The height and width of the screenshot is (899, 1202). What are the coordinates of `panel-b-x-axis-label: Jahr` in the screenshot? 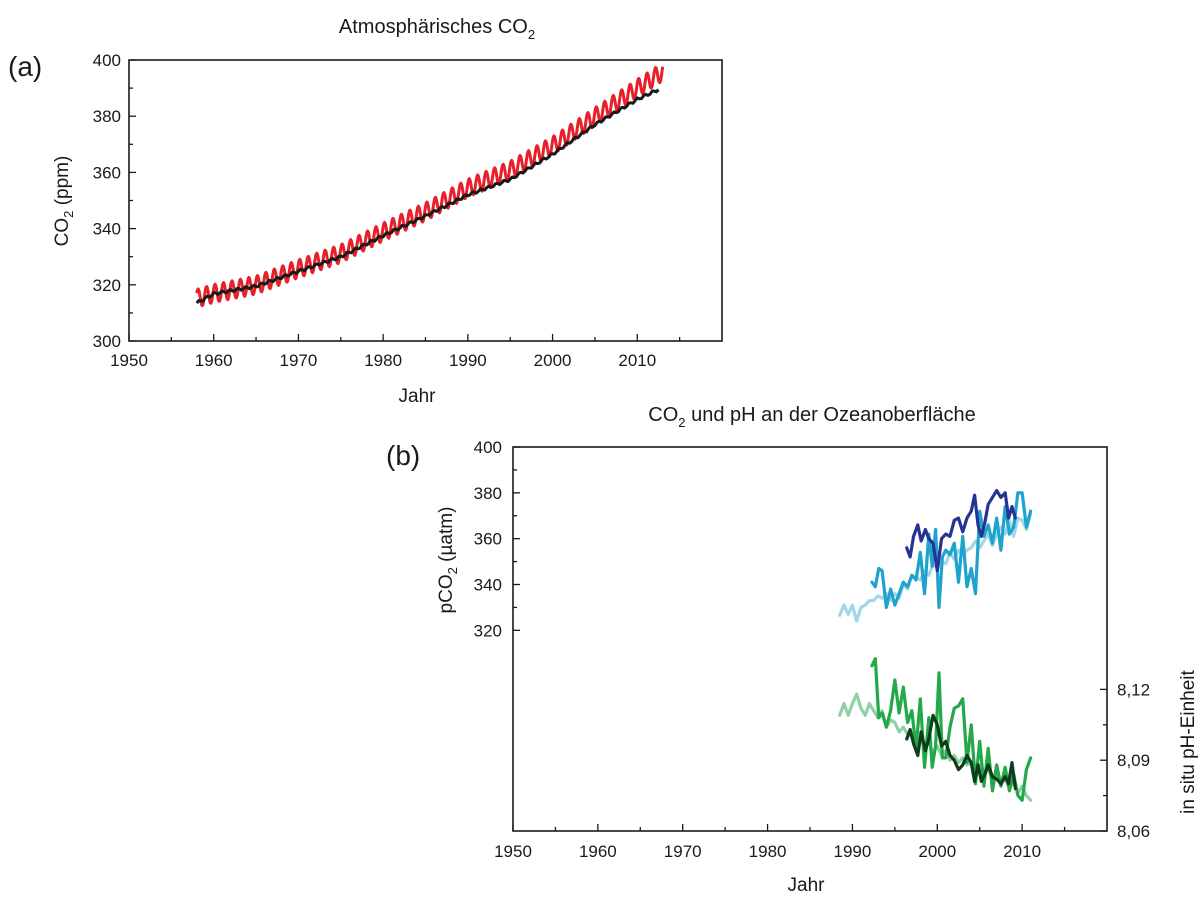 It's located at (807, 885).